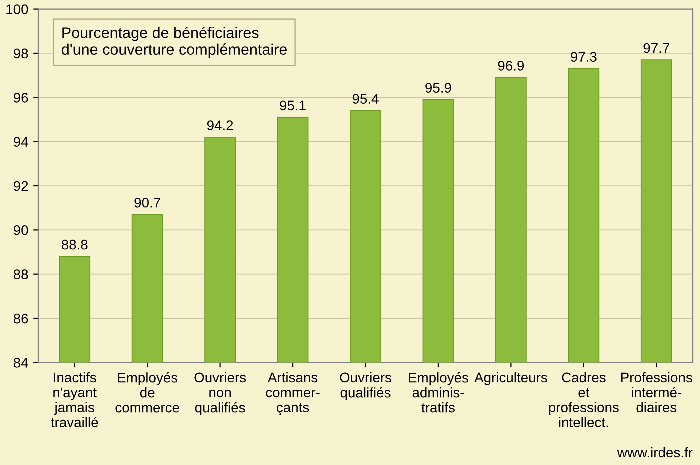  What do you see at coordinates (438, 392) in the screenshot?
I see `x-tick-label: Employés adminis- tratifs` at bounding box center [438, 392].